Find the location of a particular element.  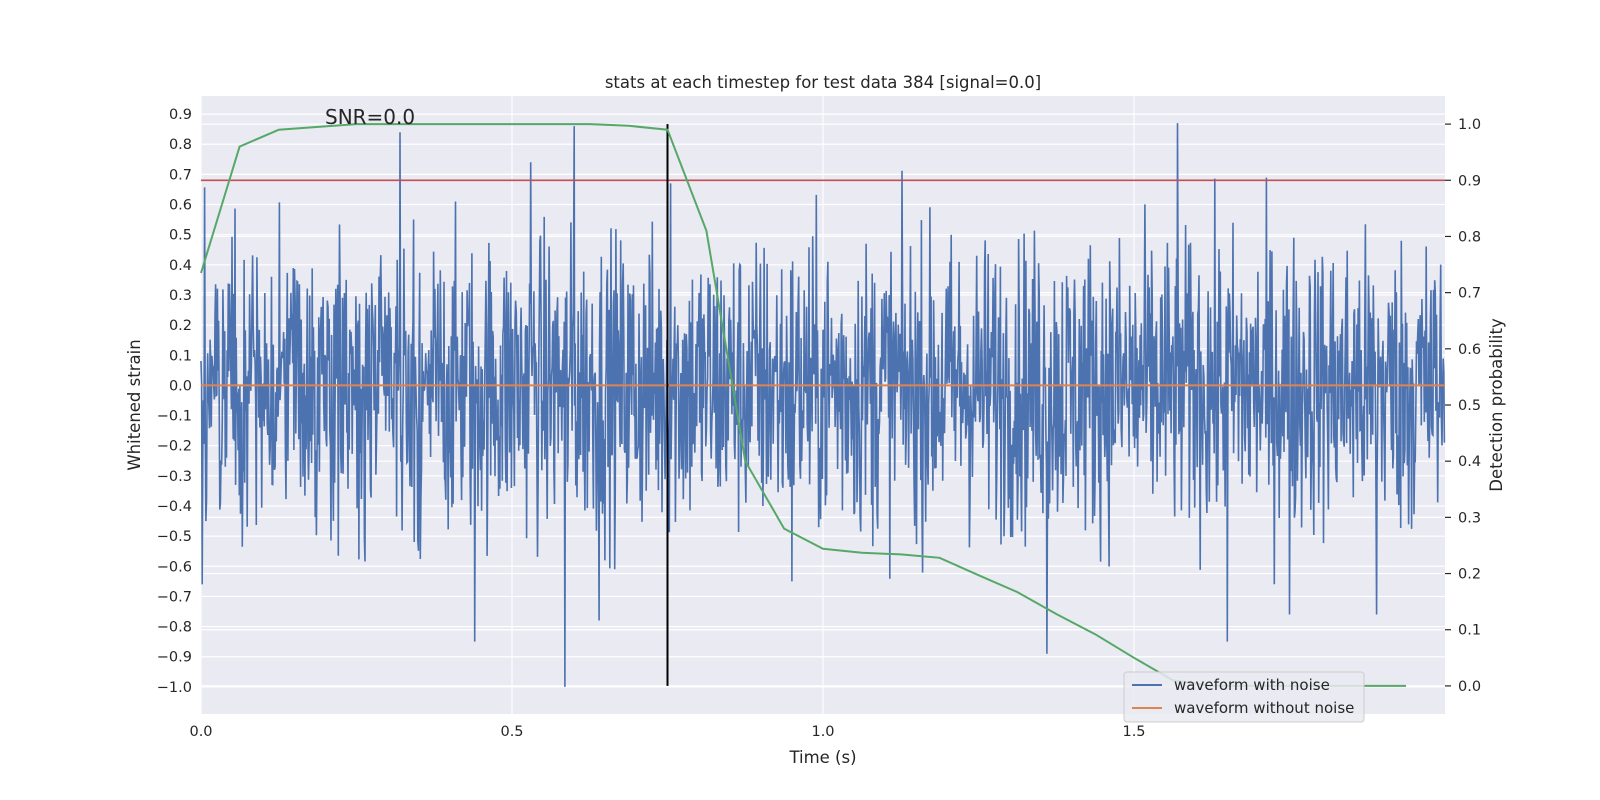

snr-annotation: SNR=0.0 is located at coordinates (370, 117).